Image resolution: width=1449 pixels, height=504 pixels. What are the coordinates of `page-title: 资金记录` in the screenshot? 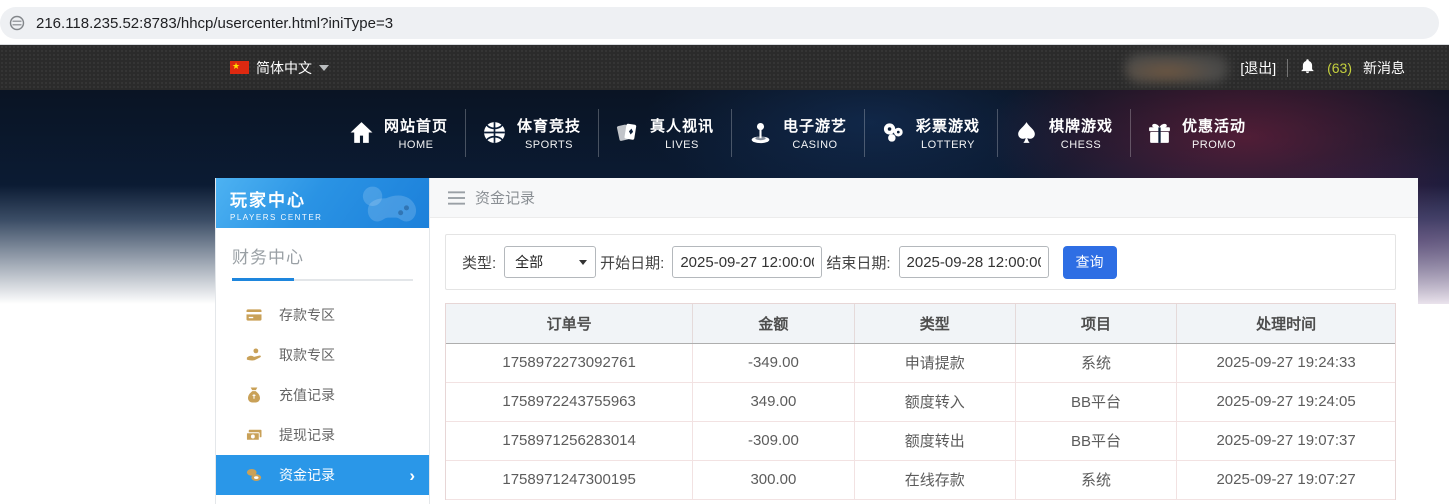 It's located at (505, 198).